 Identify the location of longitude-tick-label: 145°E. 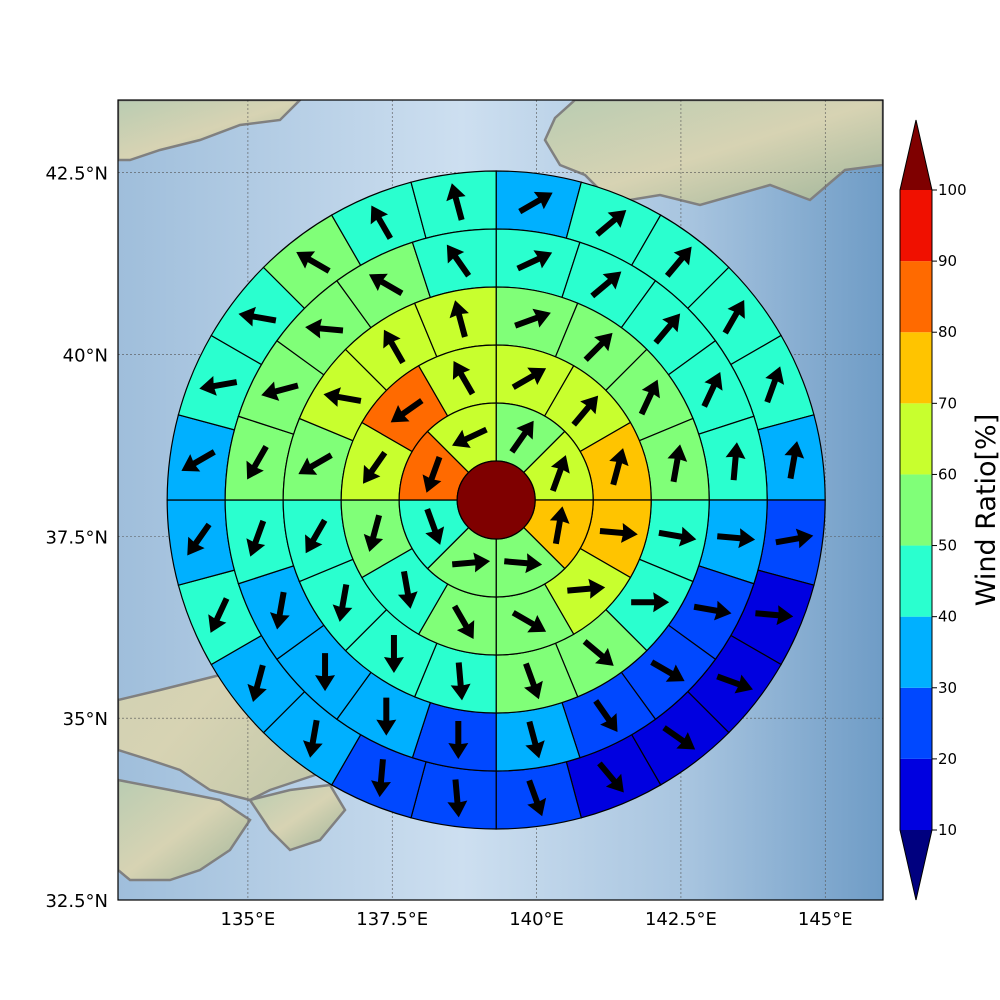
(825, 919).